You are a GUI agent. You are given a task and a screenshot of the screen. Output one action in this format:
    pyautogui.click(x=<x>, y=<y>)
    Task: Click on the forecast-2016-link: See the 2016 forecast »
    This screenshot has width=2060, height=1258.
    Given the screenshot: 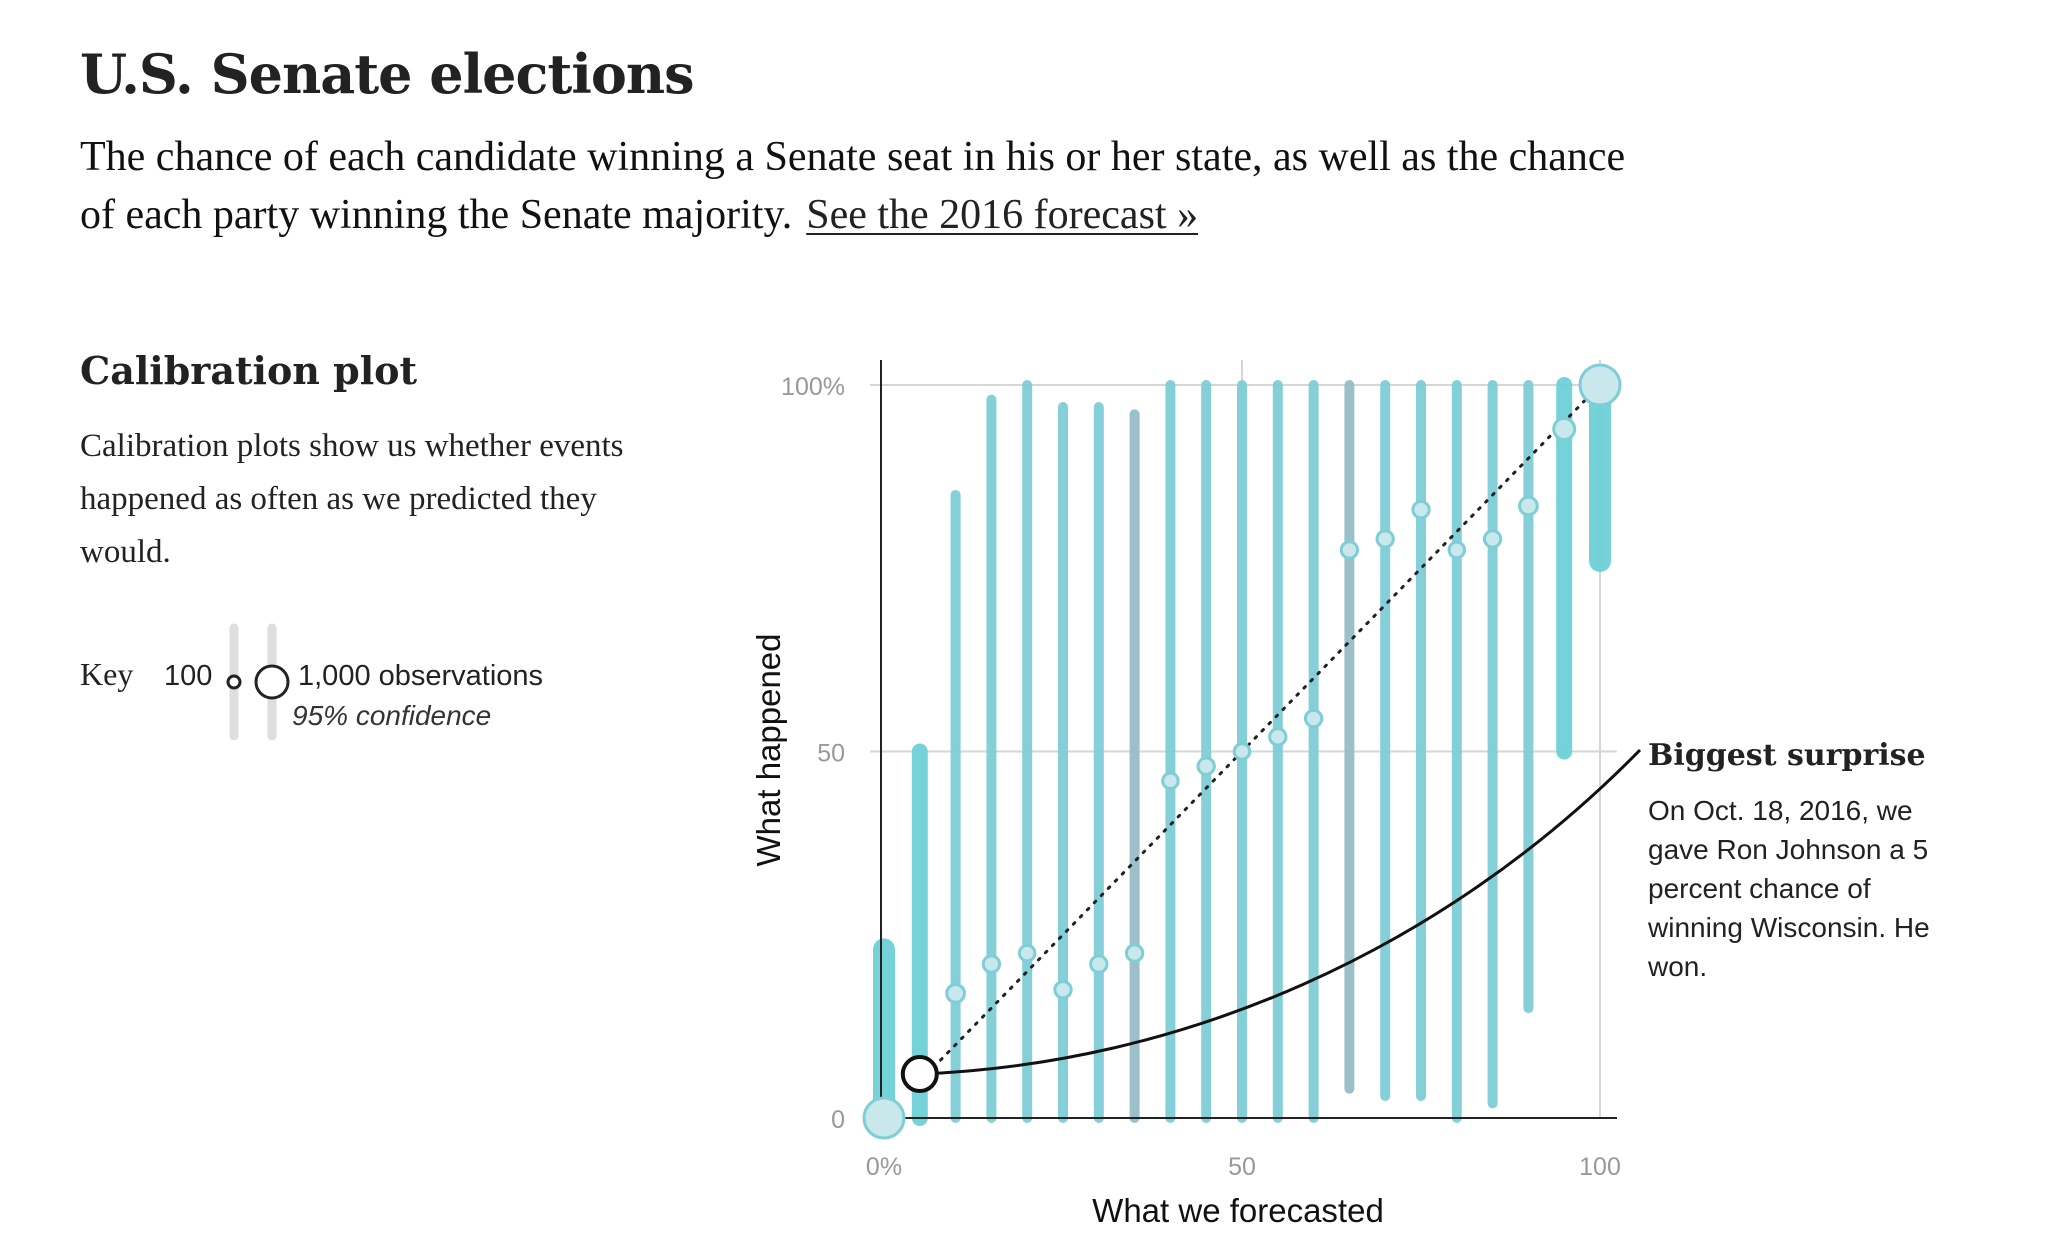 What is the action you would take?
    pyautogui.click(x=1002, y=215)
    